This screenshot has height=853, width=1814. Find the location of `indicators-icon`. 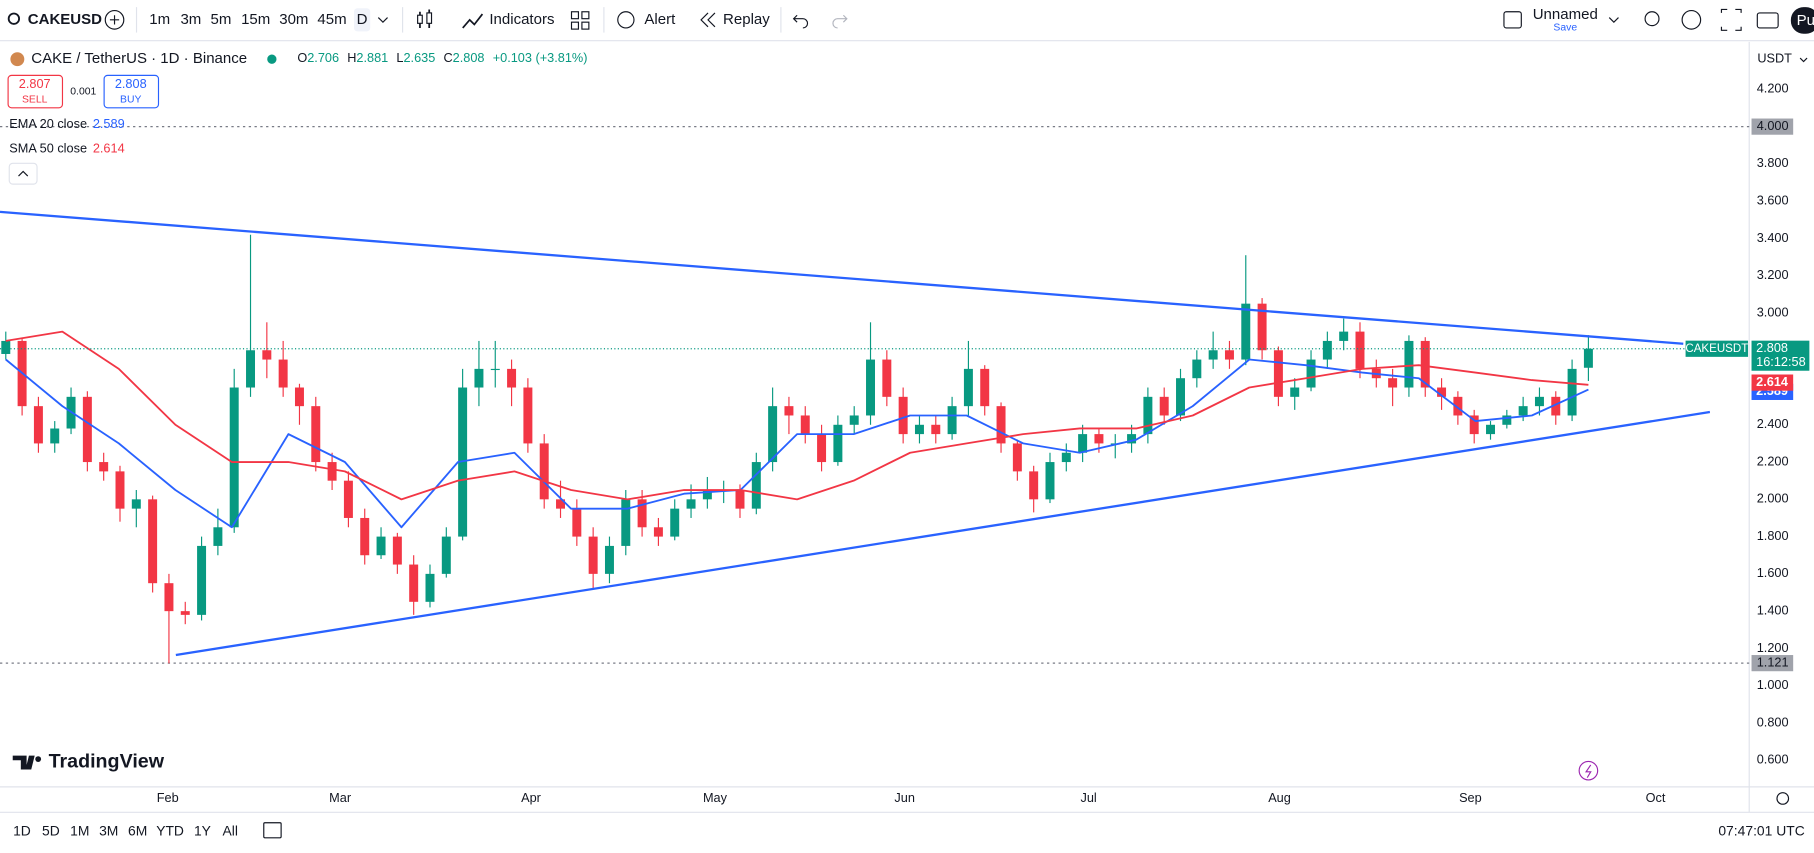

indicators-icon is located at coordinates (473, 21).